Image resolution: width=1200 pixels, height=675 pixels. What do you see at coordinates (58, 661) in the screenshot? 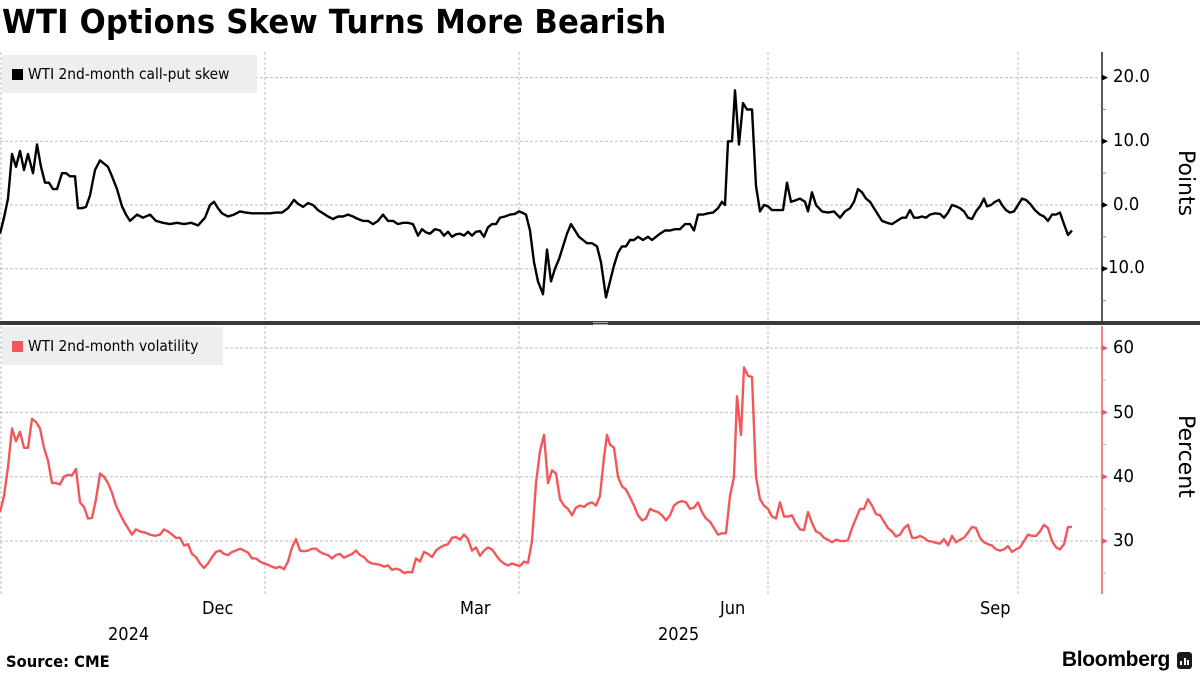
I see `source-note: Source: CME` at bounding box center [58, 661].